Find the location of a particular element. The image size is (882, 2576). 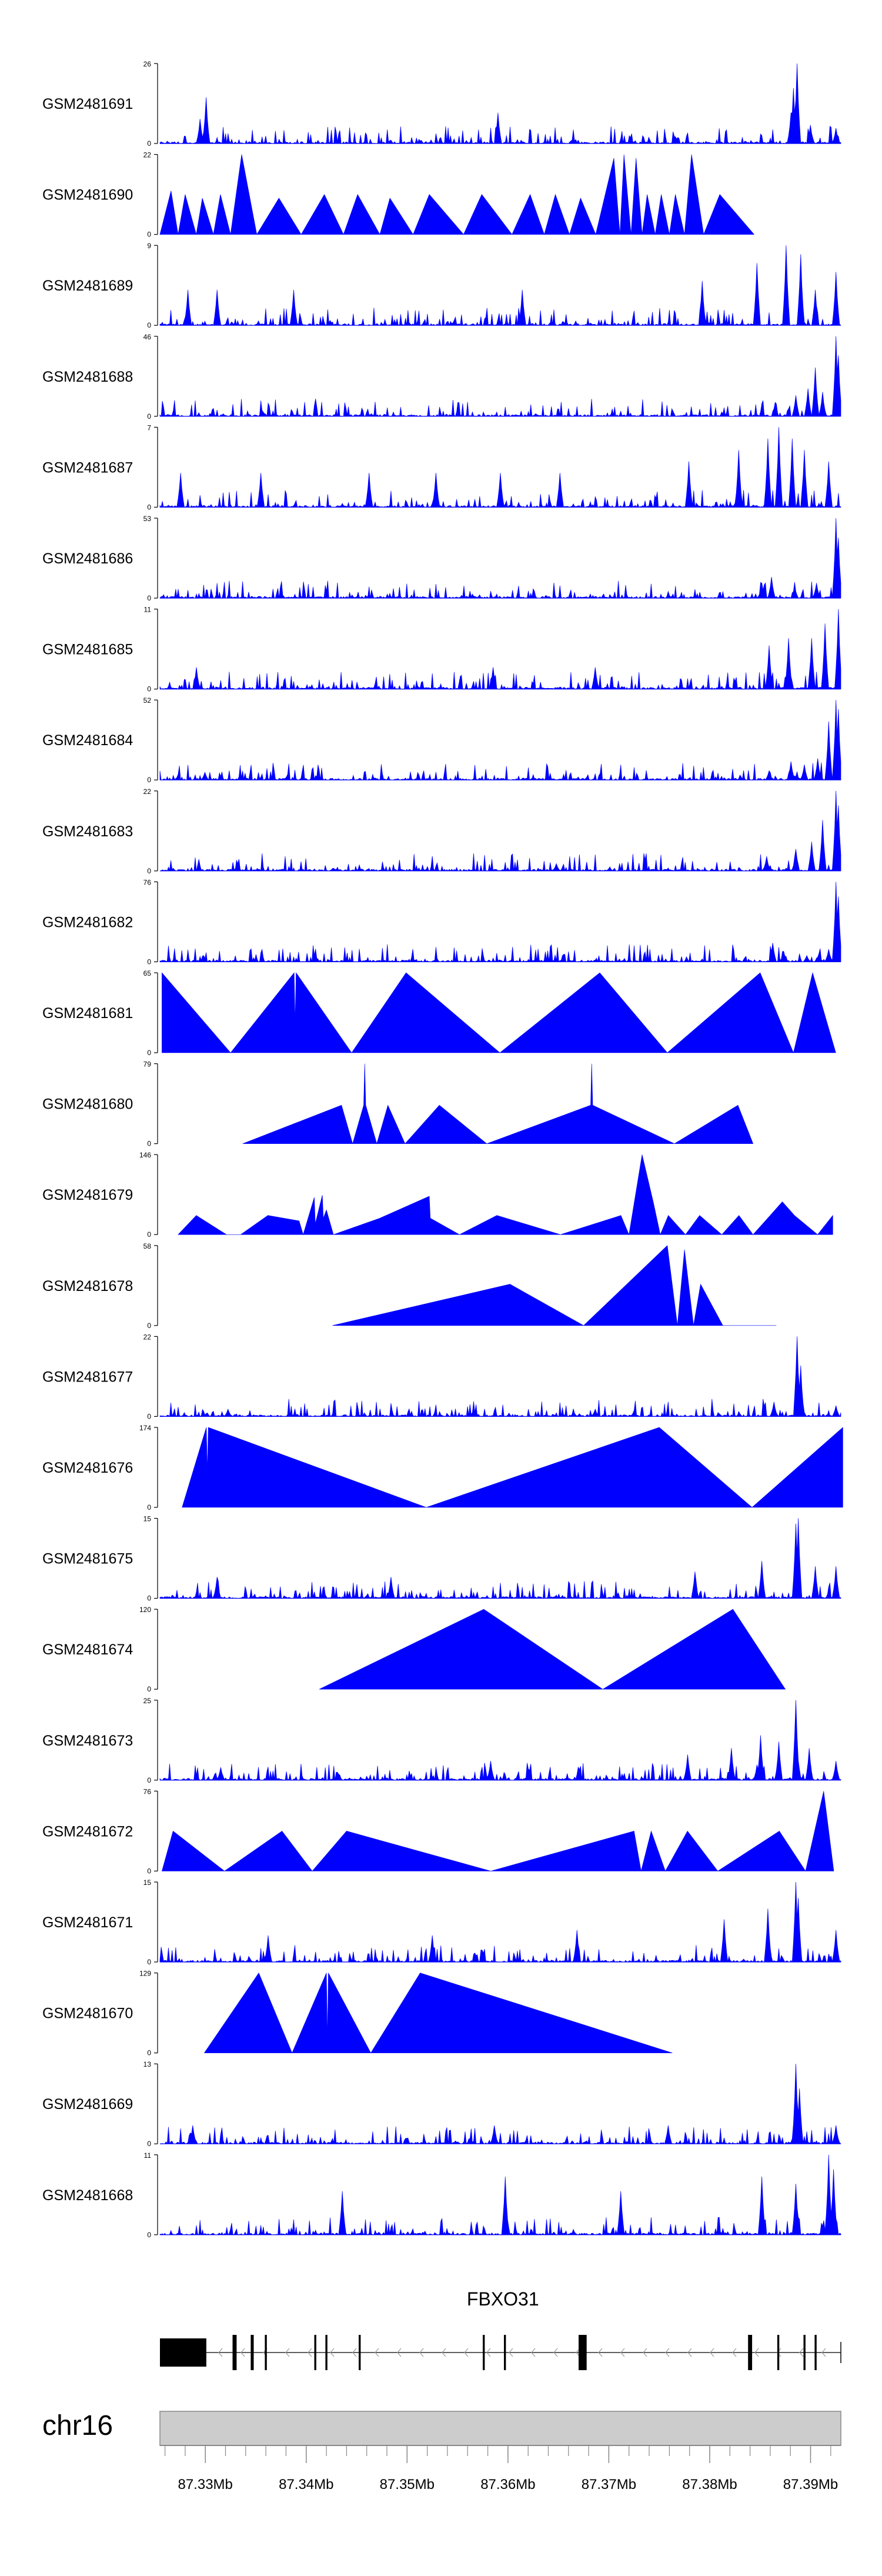

track: GSM2481685 11 0 is located at coordinates (441, 649).